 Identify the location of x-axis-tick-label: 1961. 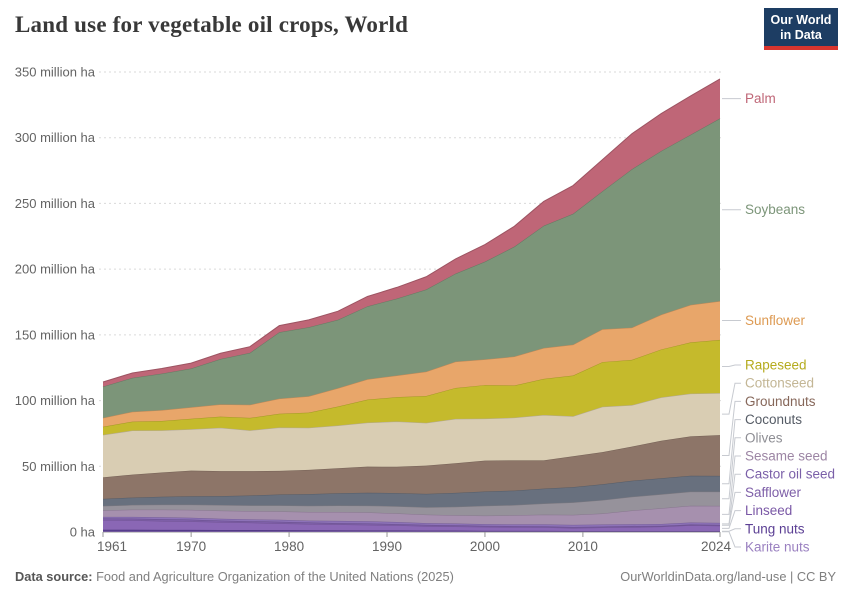
(112, 546).